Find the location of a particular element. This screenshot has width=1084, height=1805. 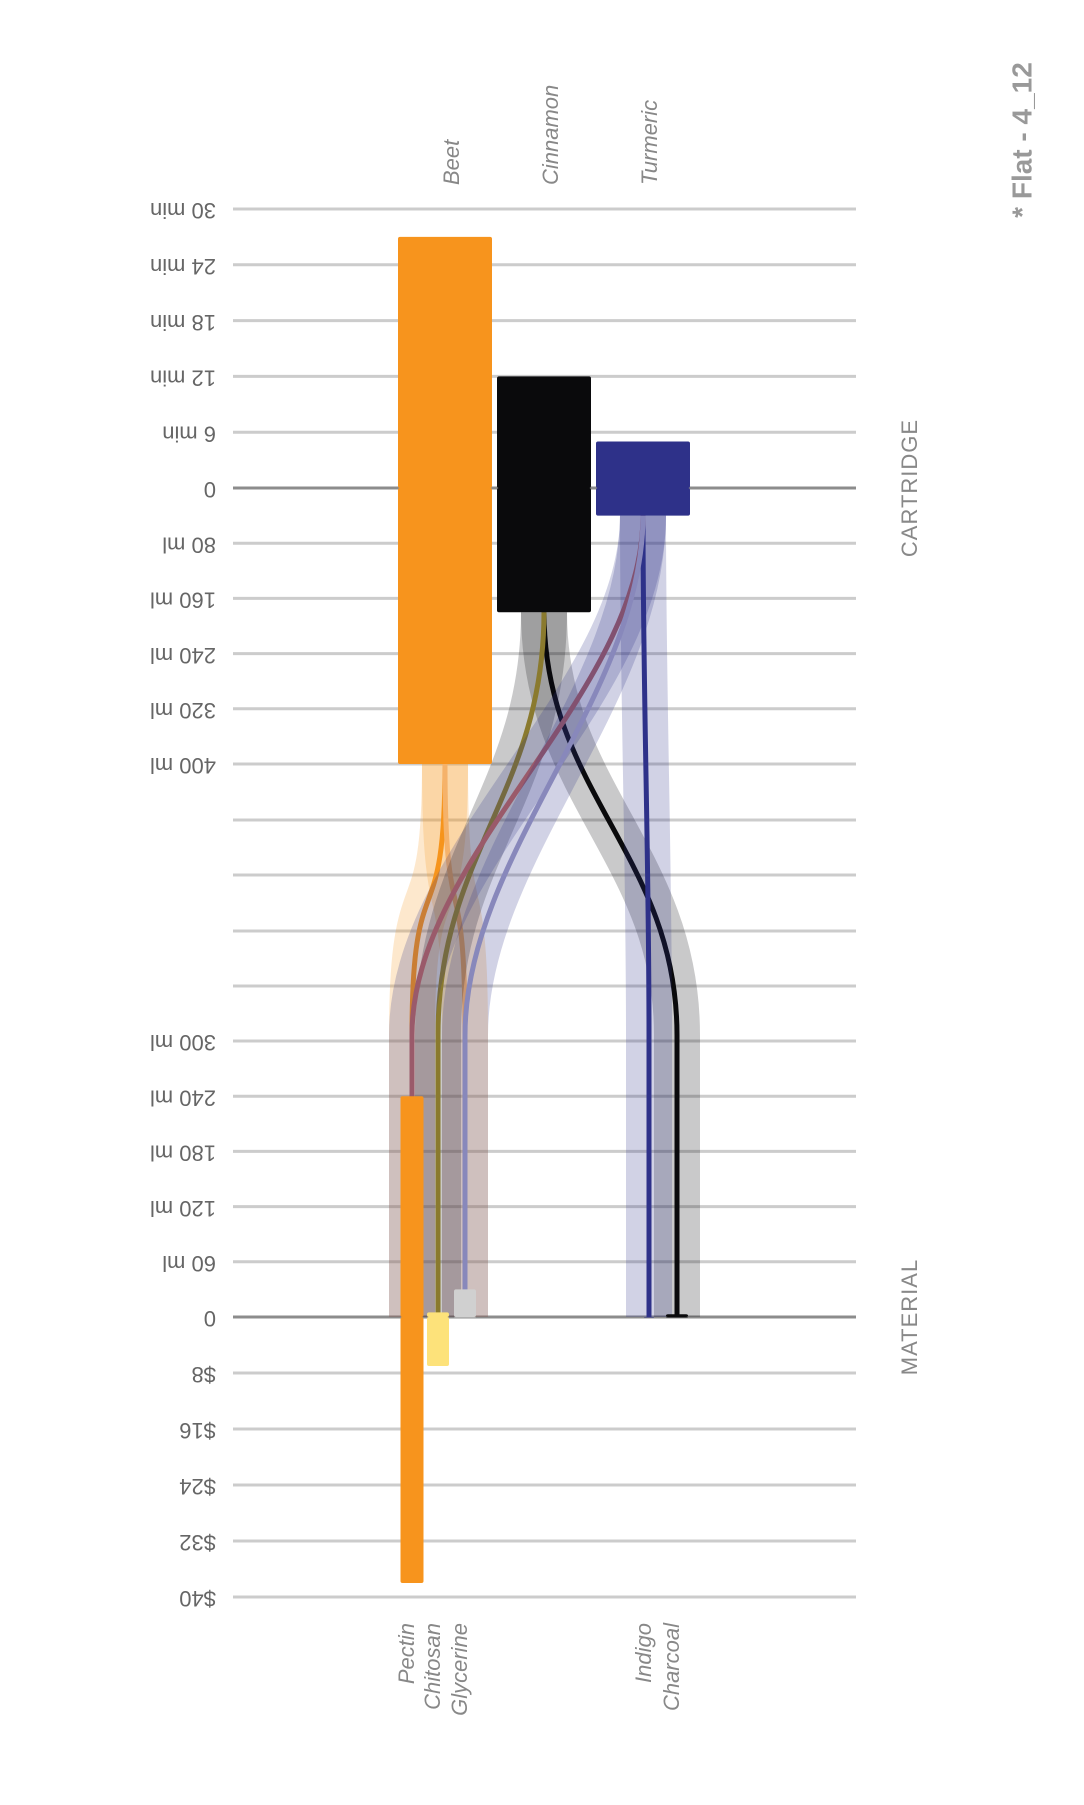

y-tick-label: 320 ml is located at coordinates (183, 710).